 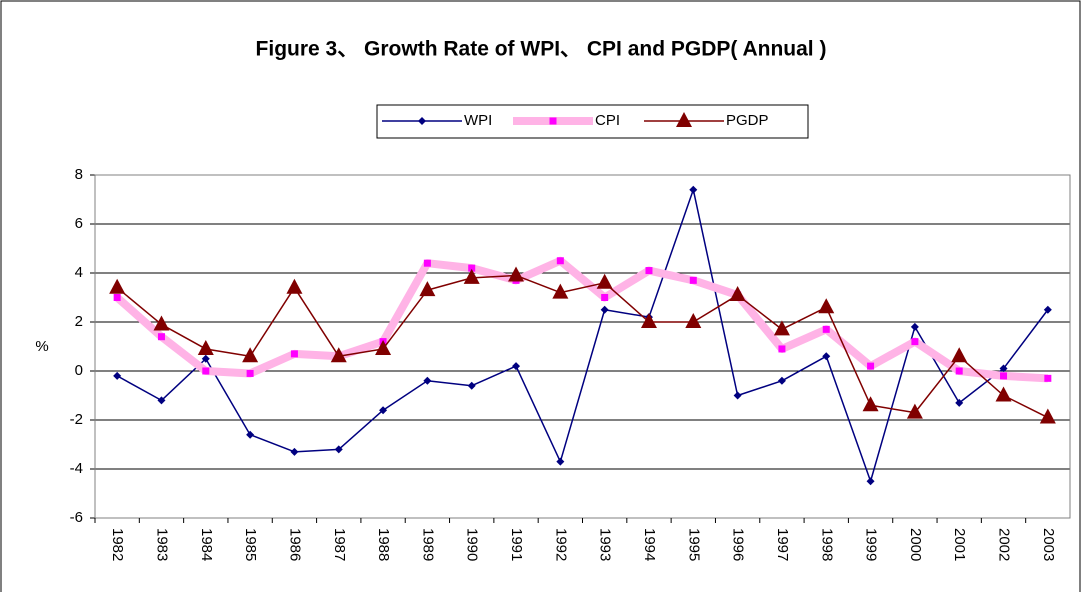 What do you see at coordinates (693, 544) in the screenshot?
I see `x-tick-label: 1995` at bounding box center [693, 544].